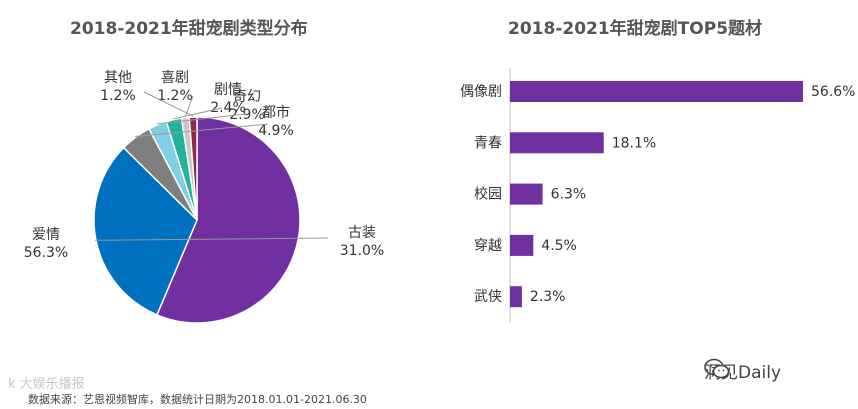 Image resolution: width=858 pixels, height=409 pixels. What do you see at coordinates (175, 96) in the screenshot?
I see `pie-value-5: 1.2%` at bounding box center [175, 96].